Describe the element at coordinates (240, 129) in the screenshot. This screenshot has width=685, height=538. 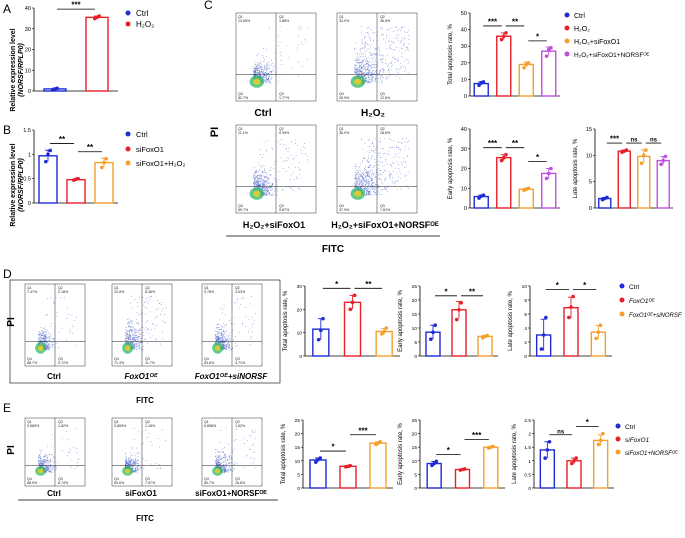
I see `flow-quadrant-label: Q1` at that location.